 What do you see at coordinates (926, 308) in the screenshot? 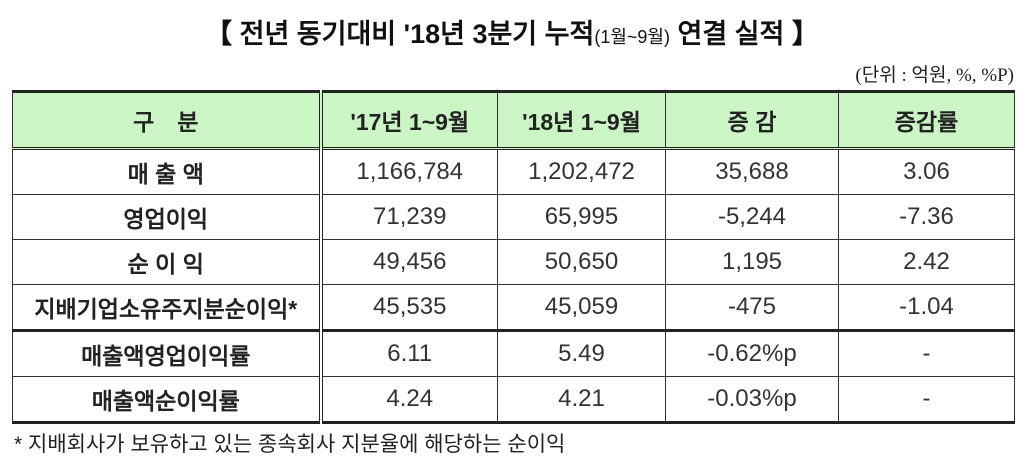
I see `table-cell: -1.04` at bounding box center [926, 308].